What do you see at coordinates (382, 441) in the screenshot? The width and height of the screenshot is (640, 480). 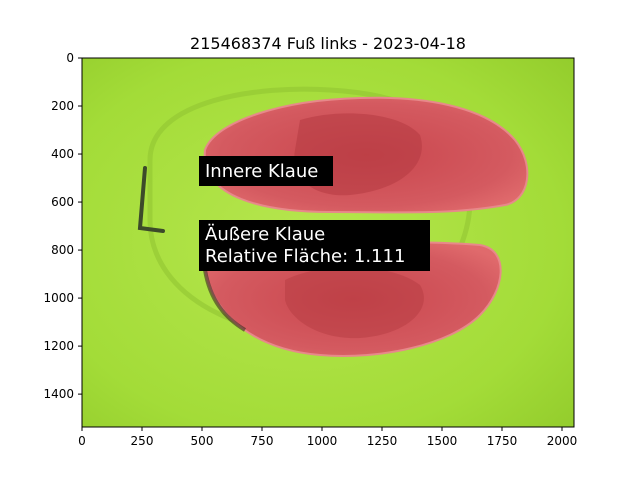 I see `x-tick-label: 1250` at bounding box center [382, 441].